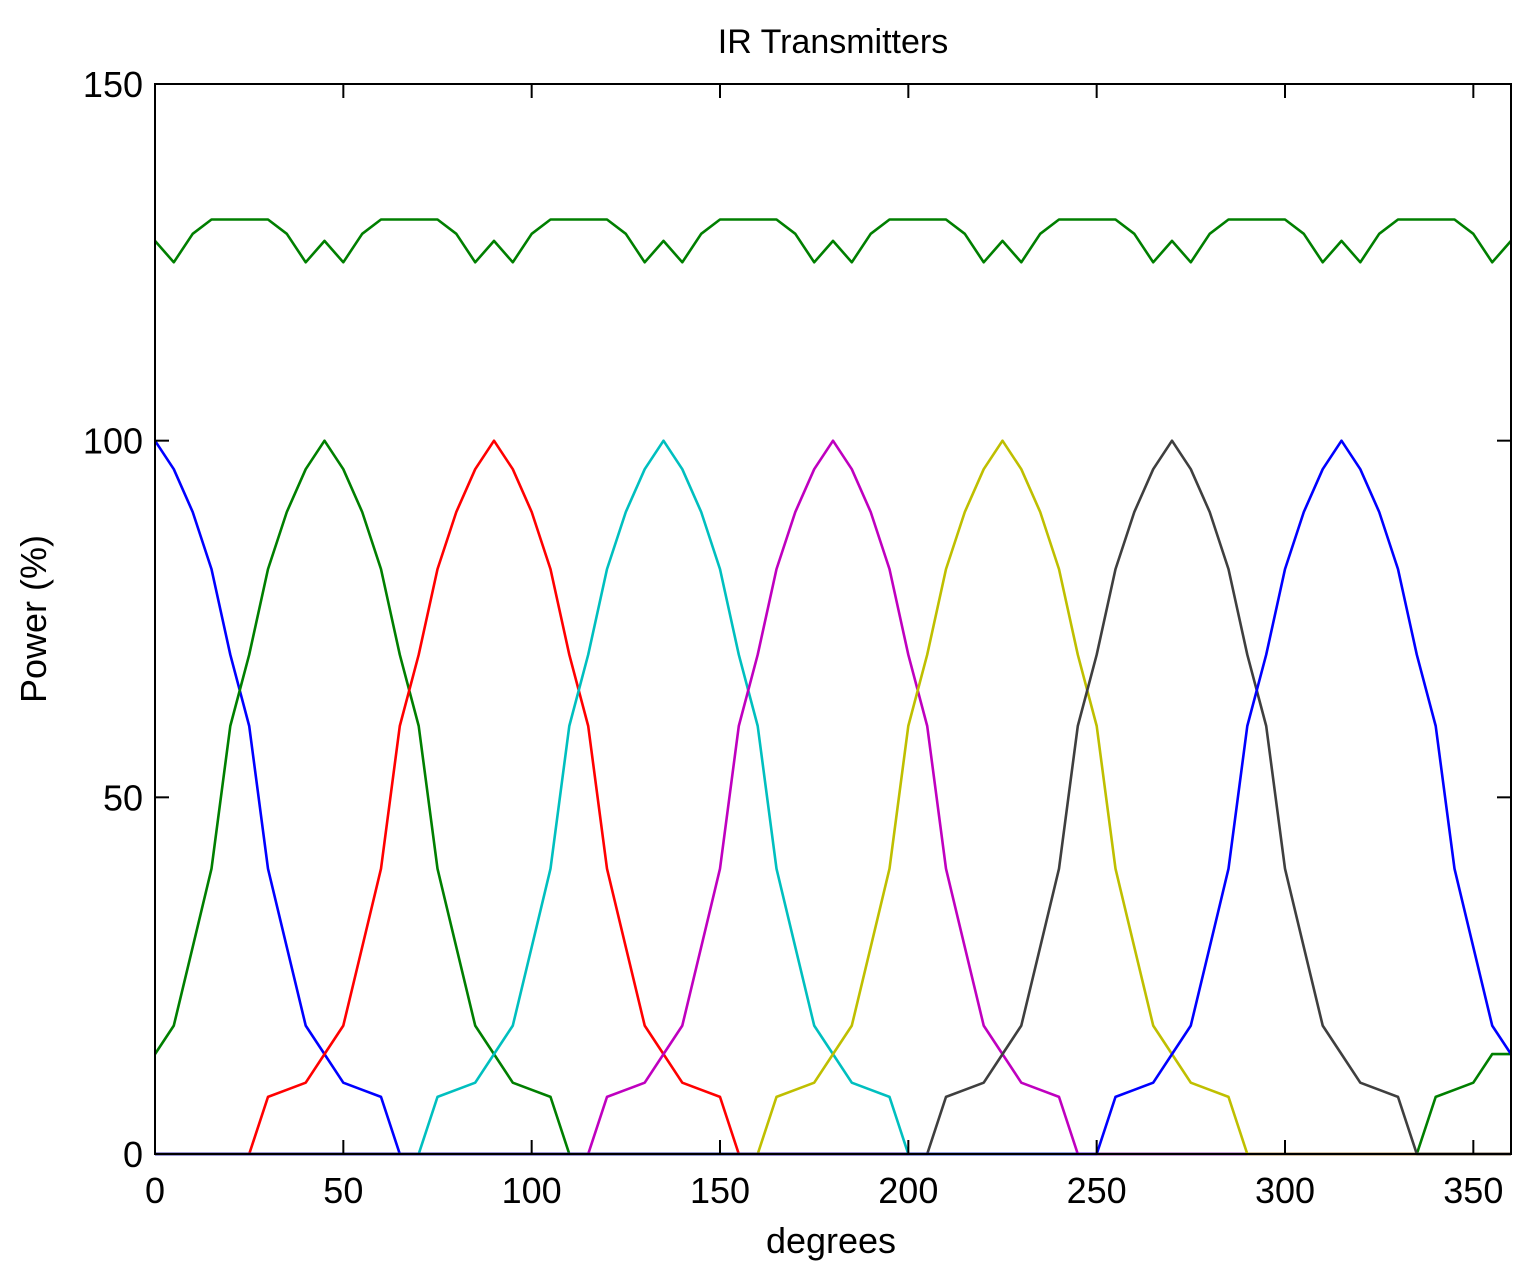  What do you see at coordinates (720, 1190) in the screenshot?
I see `x-tick-label: 150` at bounding box center [720, 1190].